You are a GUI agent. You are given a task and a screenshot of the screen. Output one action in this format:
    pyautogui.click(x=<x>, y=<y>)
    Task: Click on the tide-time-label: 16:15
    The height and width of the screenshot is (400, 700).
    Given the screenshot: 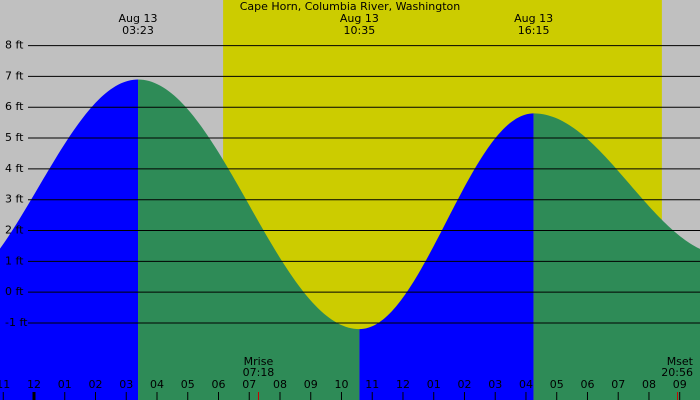 What is the action you would take?
    pyautogui.click(x=534, y=30)
    